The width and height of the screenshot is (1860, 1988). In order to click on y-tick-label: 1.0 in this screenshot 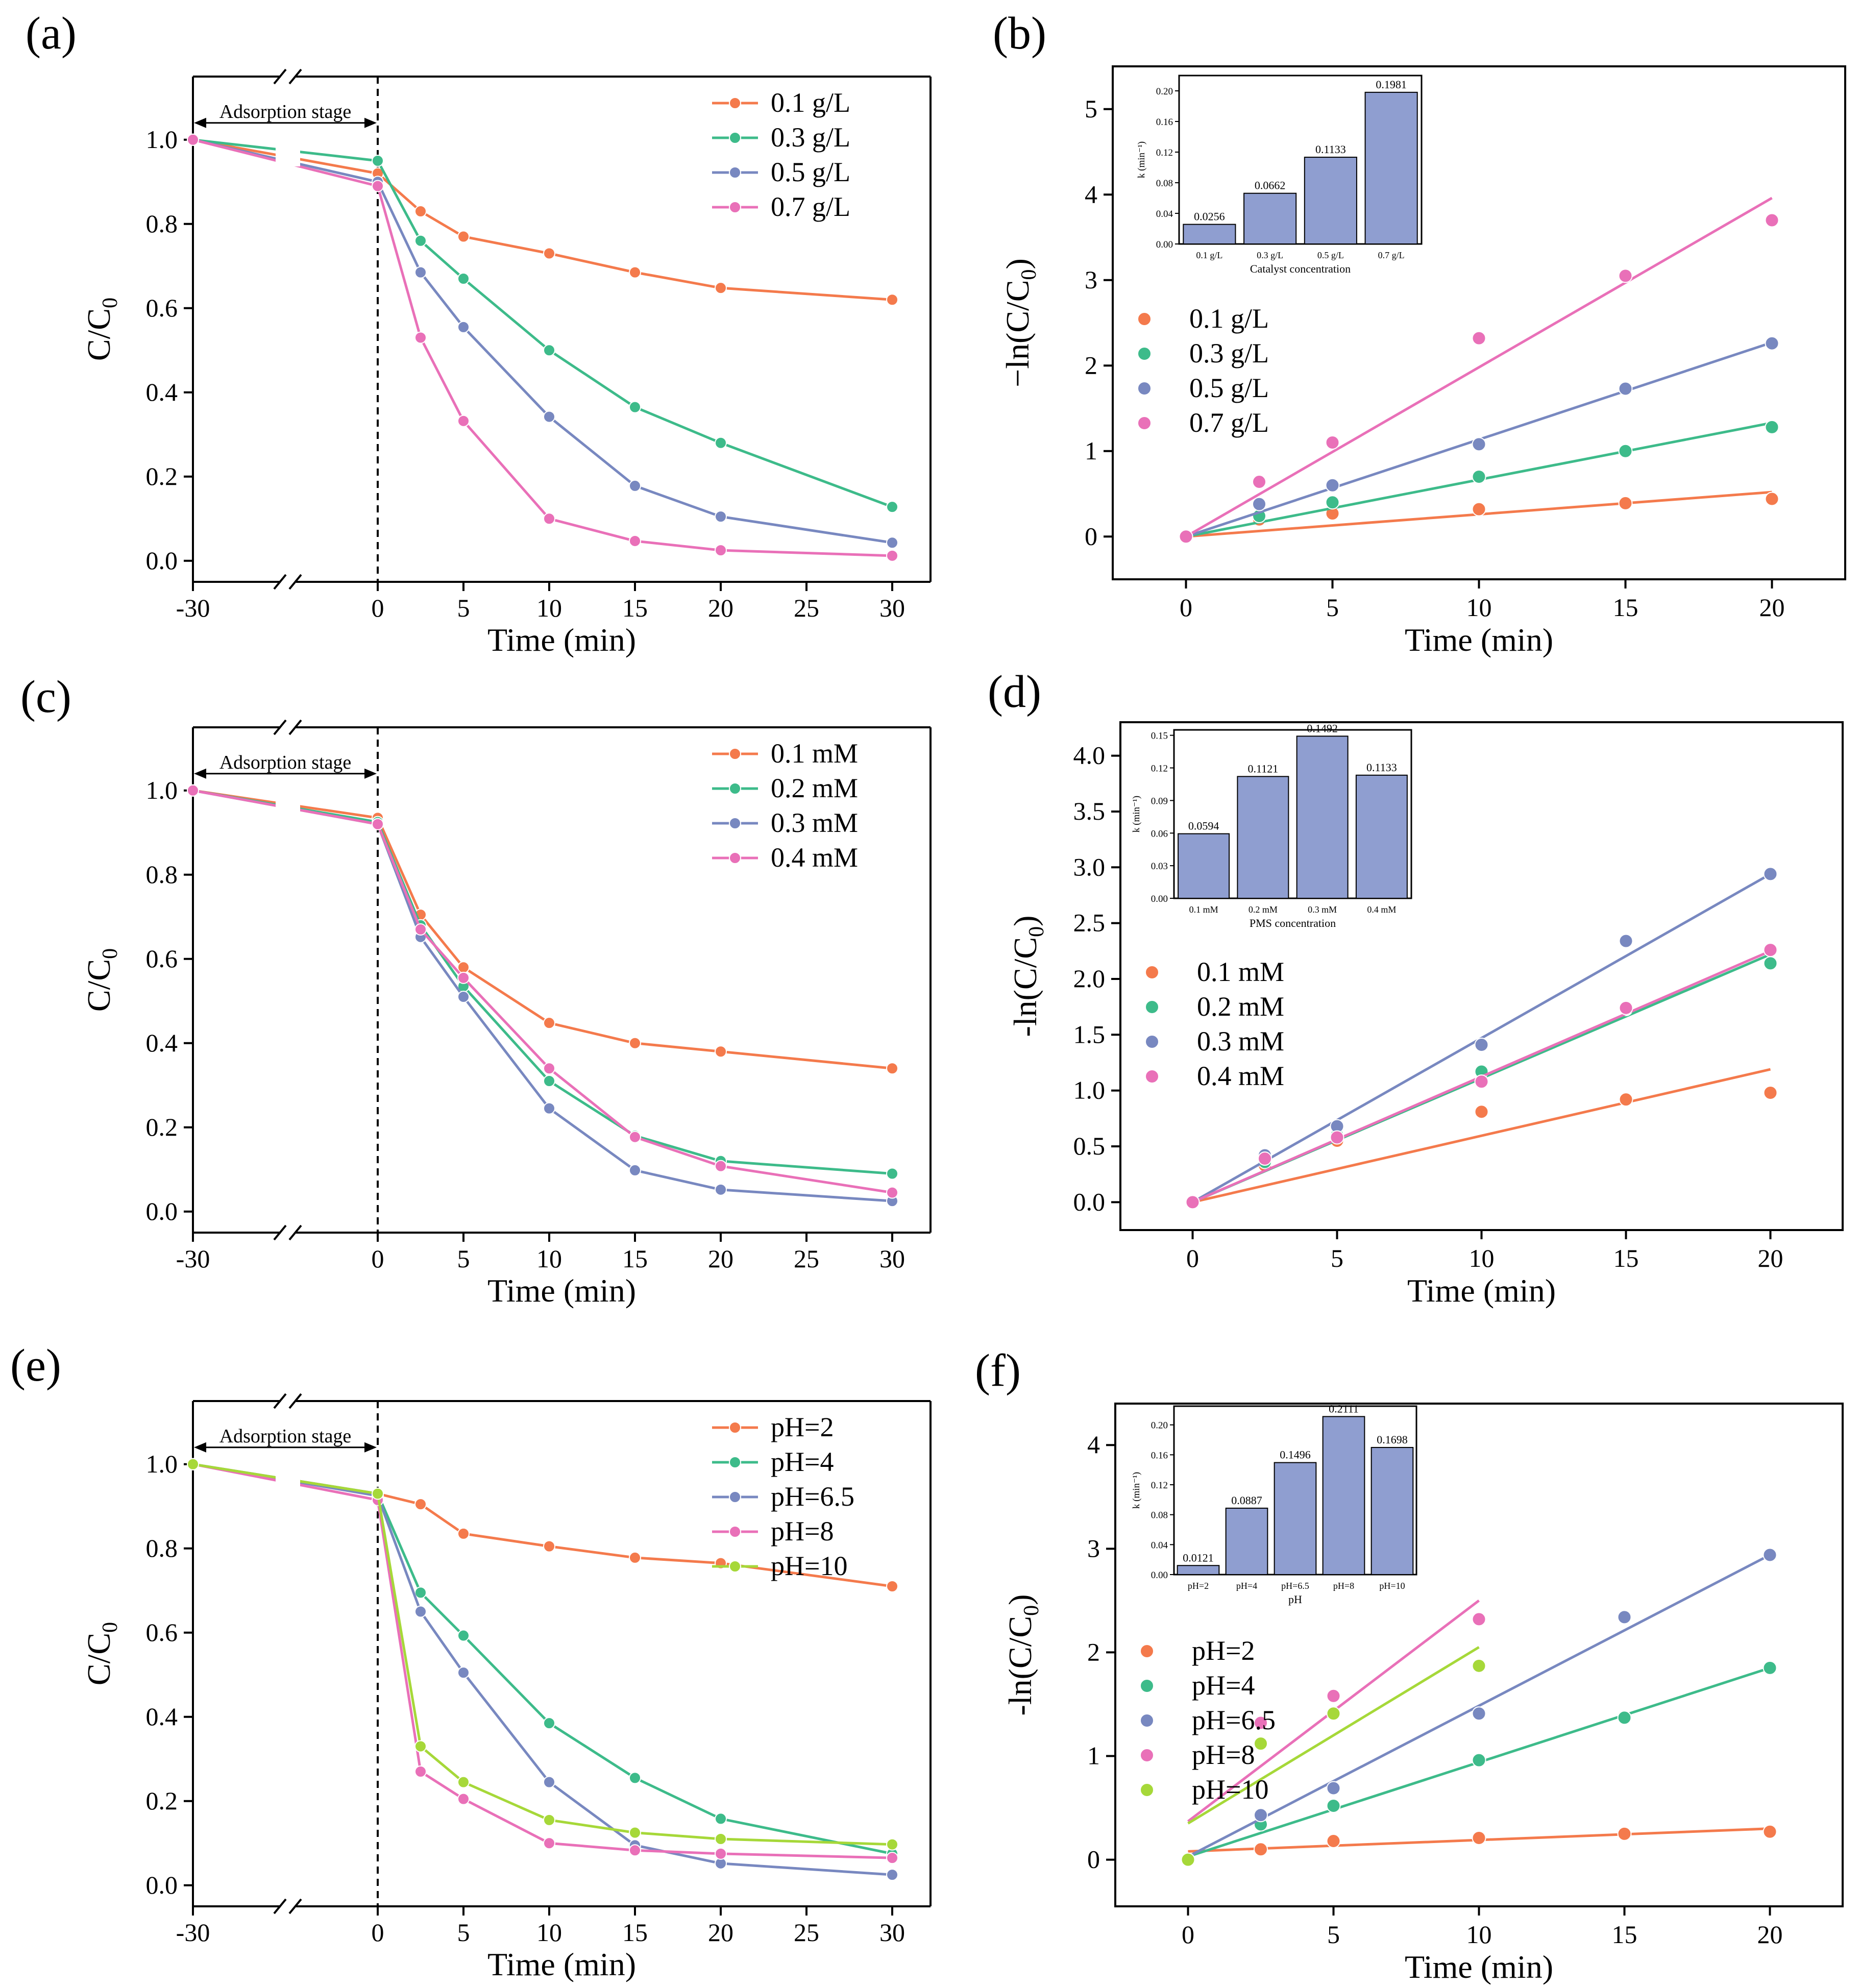, I will do `click(162, 790)`.